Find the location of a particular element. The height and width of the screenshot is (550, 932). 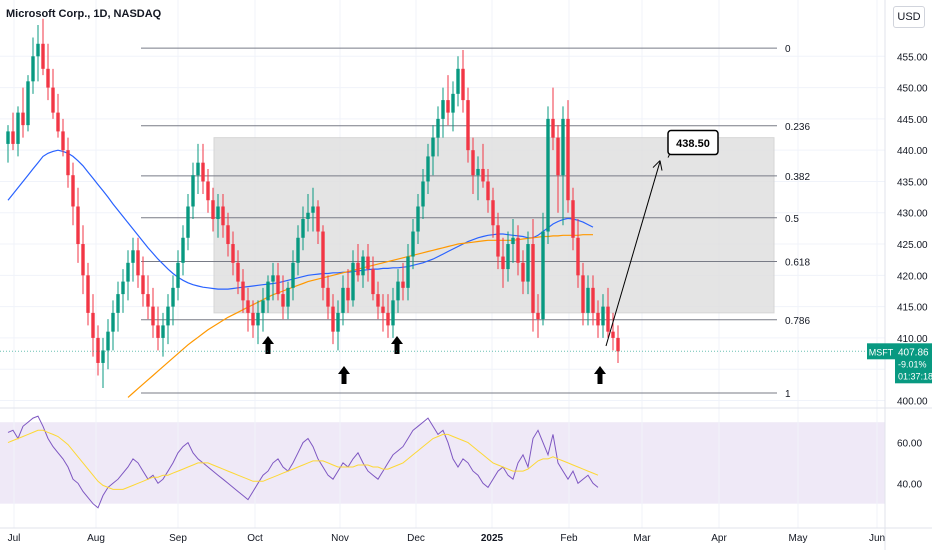

price-axis-label: 440.00 is located at coordinates (912, 151).